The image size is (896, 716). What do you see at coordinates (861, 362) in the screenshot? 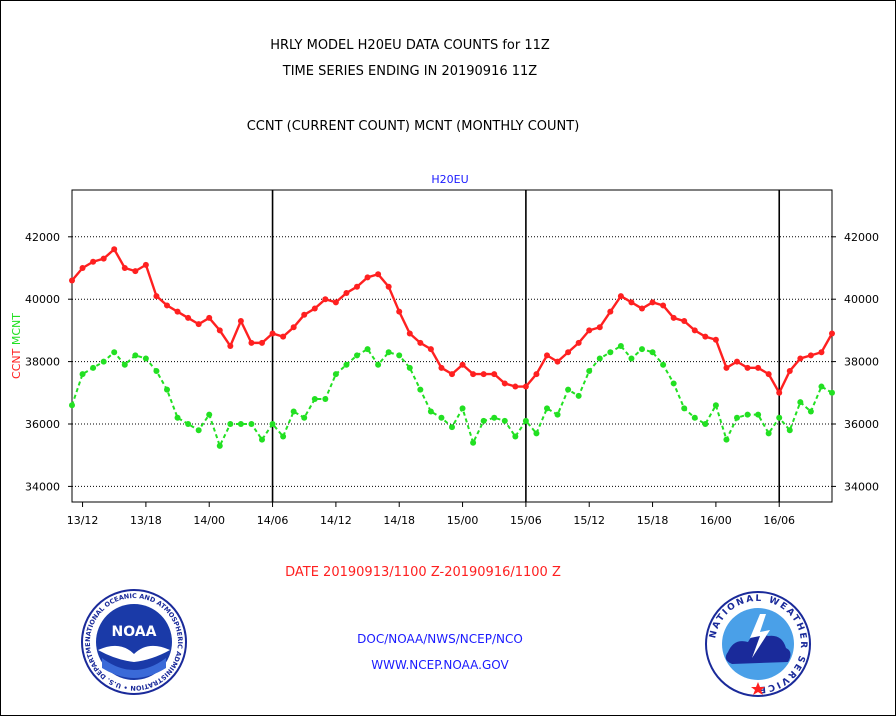
I see `y-tick-label-right: 38000` at bounding box center [861, 362].